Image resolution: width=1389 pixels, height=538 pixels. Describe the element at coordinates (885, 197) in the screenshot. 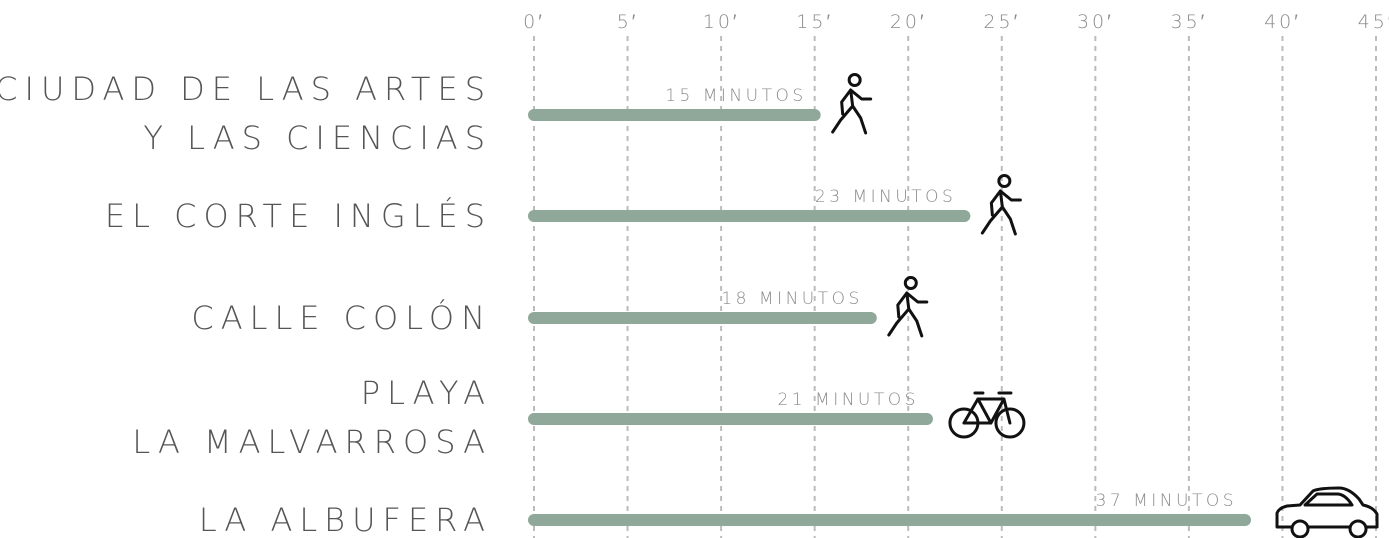

I see `bar-value-label: 23 MINUTOS` at that location.